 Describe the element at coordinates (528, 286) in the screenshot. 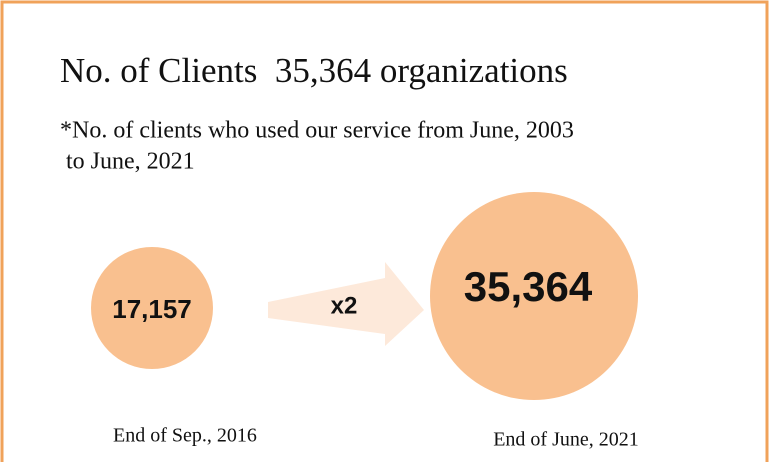

I see `value-label: 35,364` at that location.